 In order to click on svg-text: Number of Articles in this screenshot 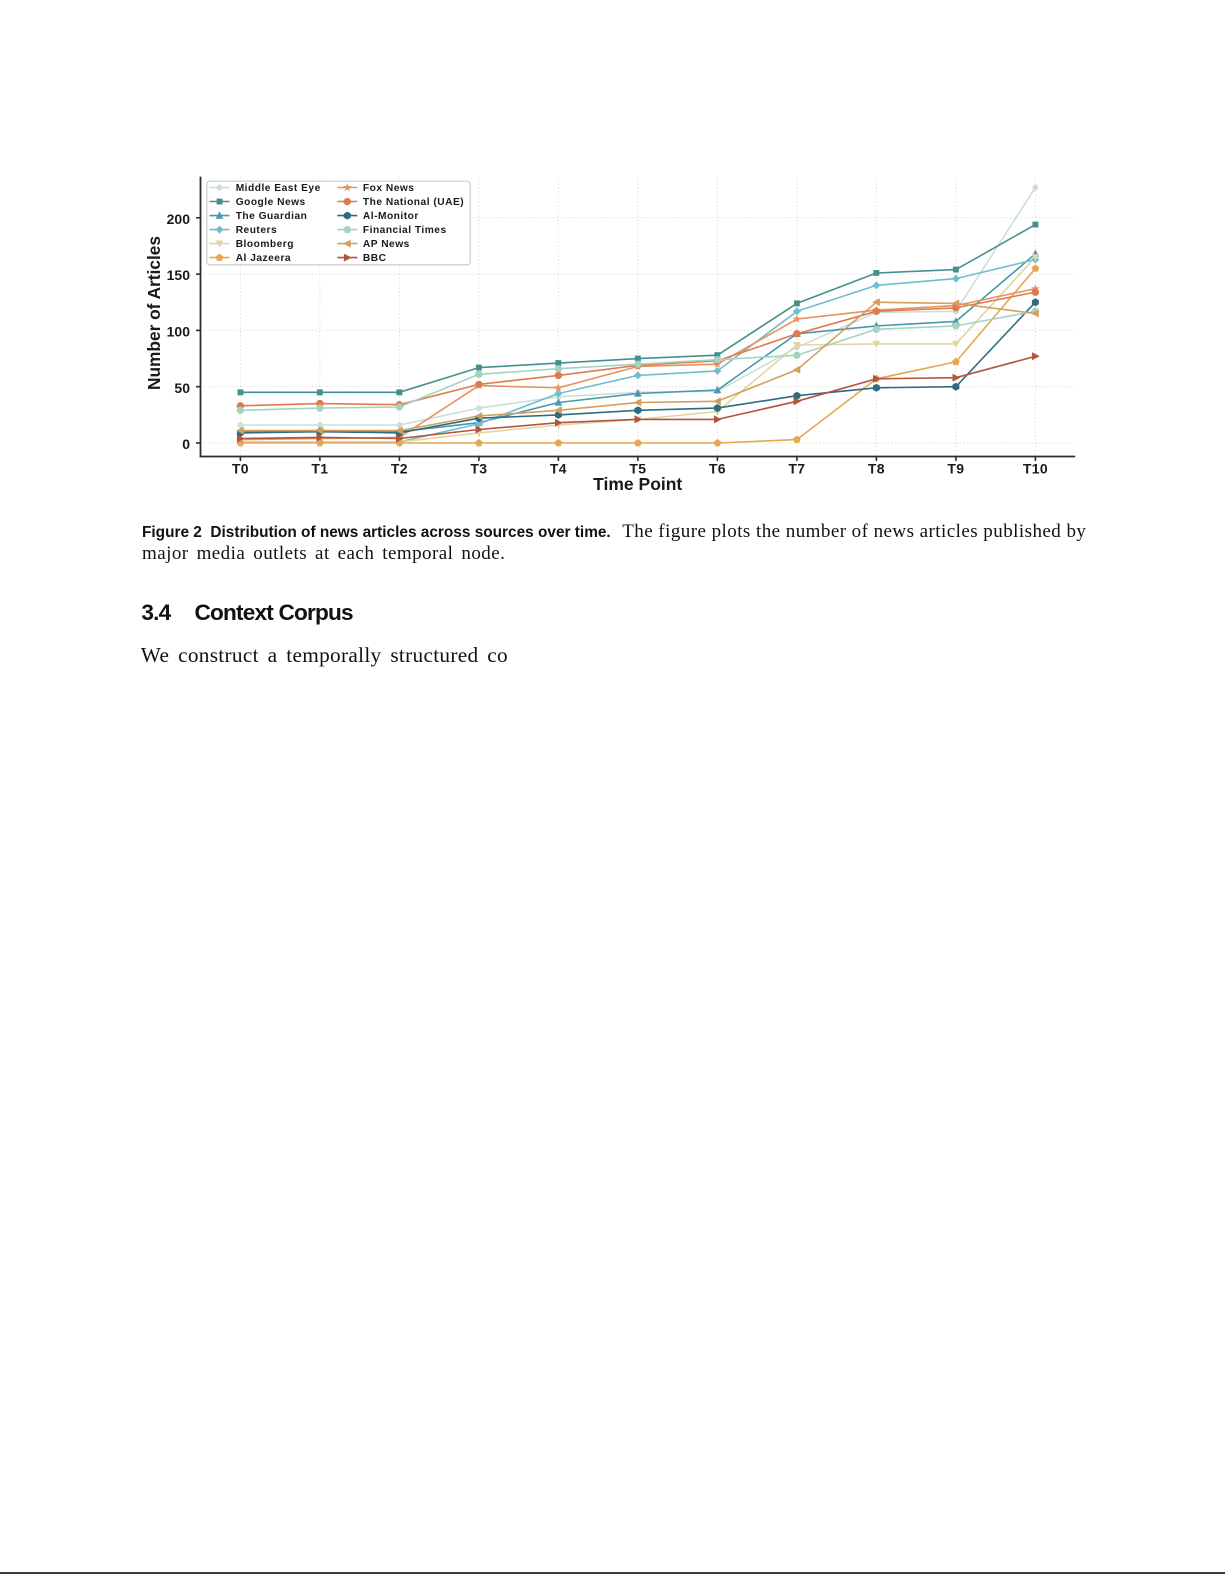, I will do `click(154, 313)`.